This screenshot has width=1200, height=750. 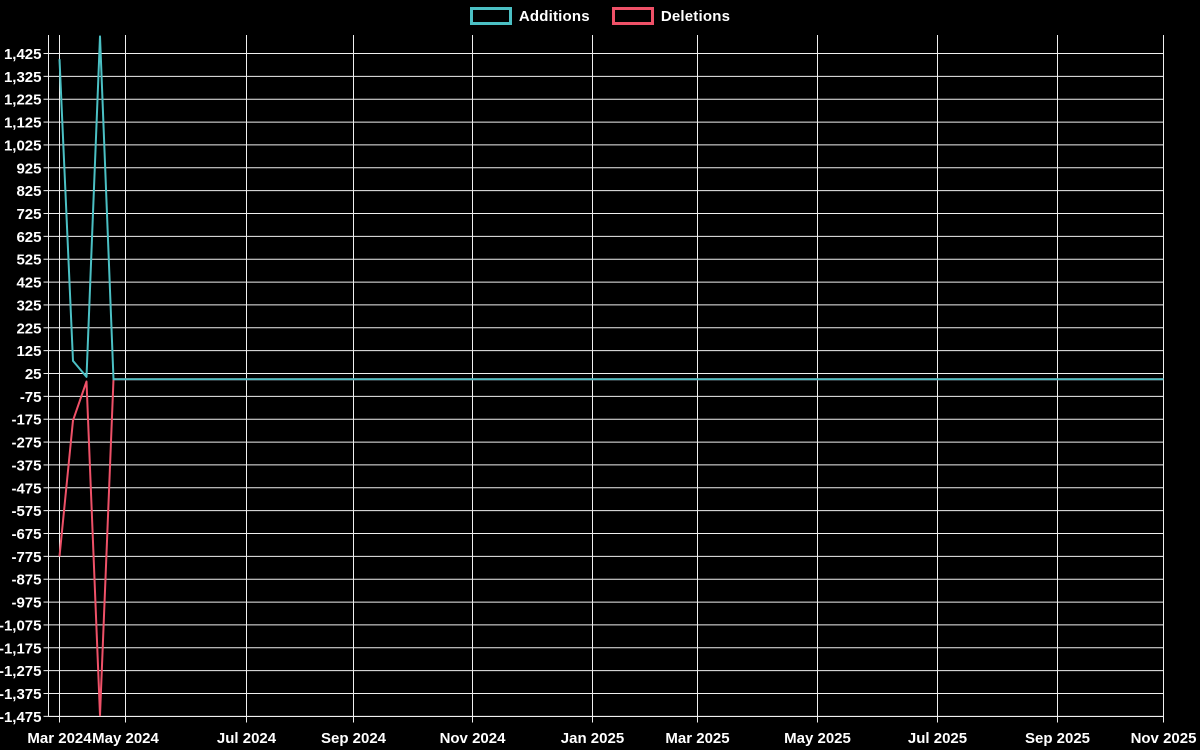 I want to click on x-axis-tick-label: Mar 2024, so click(x=59, y=738).